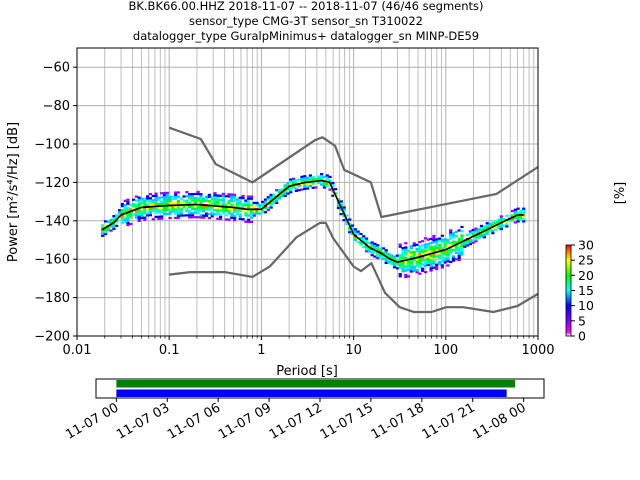 This screenshot has height=480, width=640. What do you see at coordinates (353, 350) in the screenshot?
I see `x-tick-label: 10` at bounding box center [353, 350].